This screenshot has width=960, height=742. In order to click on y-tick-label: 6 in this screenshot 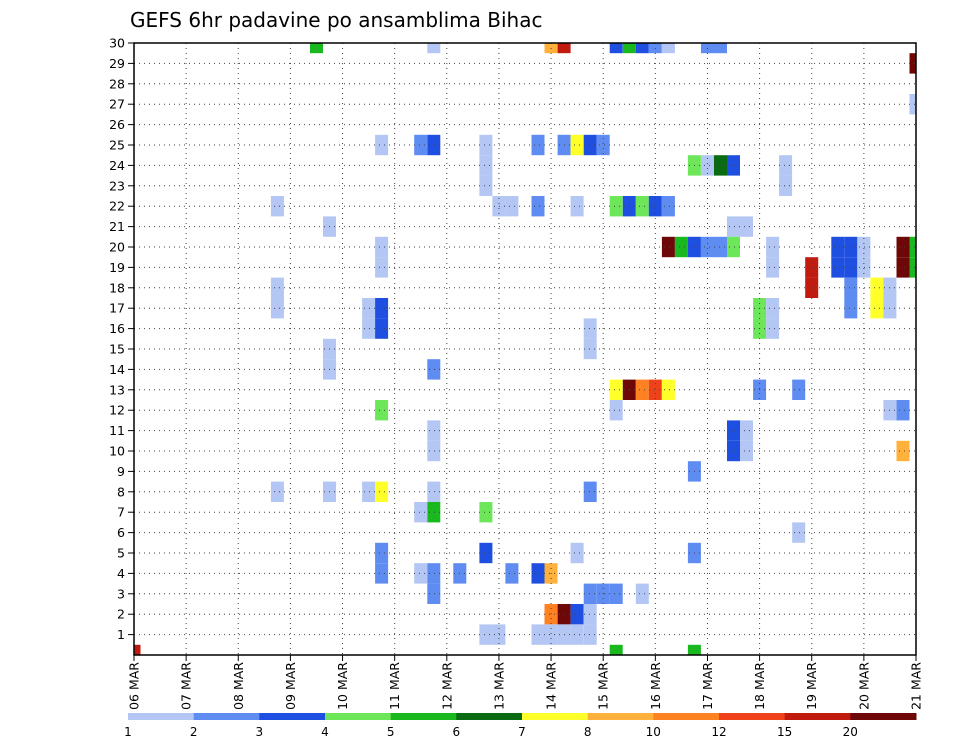, I will do `click(121, 532)`.